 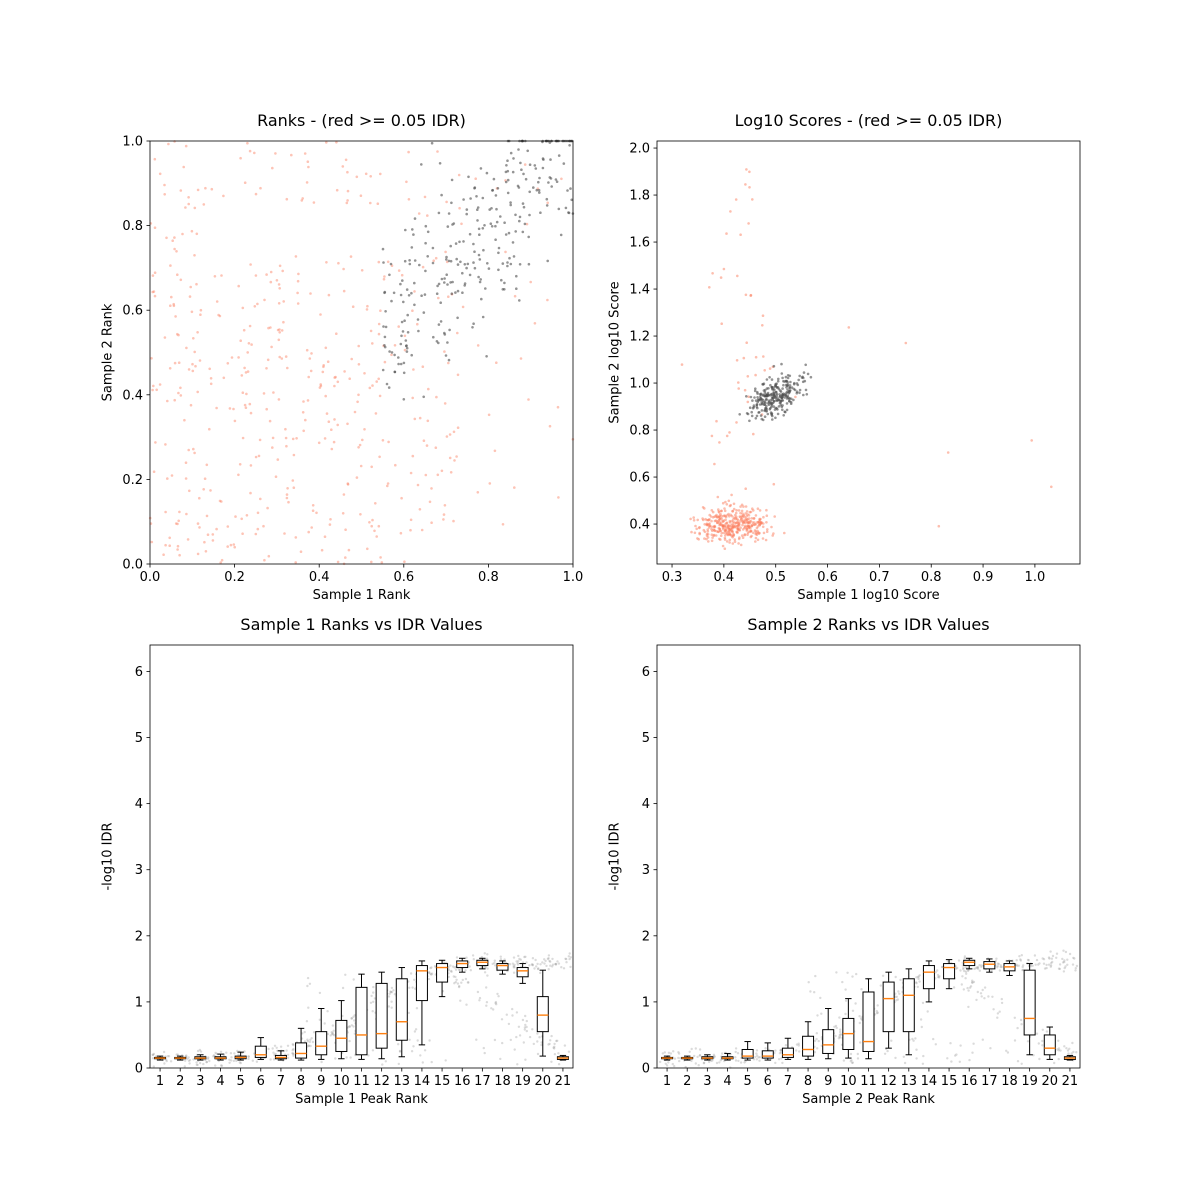 I want to click on svg-text: 17, so click(x=989, y=1081).